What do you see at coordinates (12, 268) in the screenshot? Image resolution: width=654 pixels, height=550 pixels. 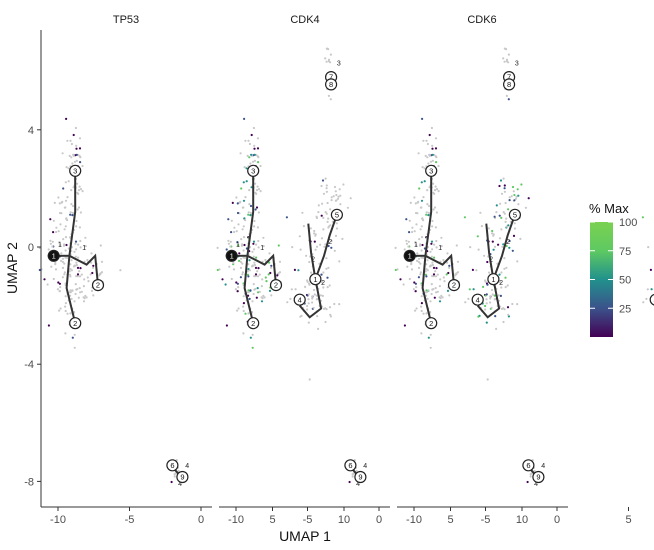 I see `y-axis-title: UMAP 2` at bounding box center [12, 268].